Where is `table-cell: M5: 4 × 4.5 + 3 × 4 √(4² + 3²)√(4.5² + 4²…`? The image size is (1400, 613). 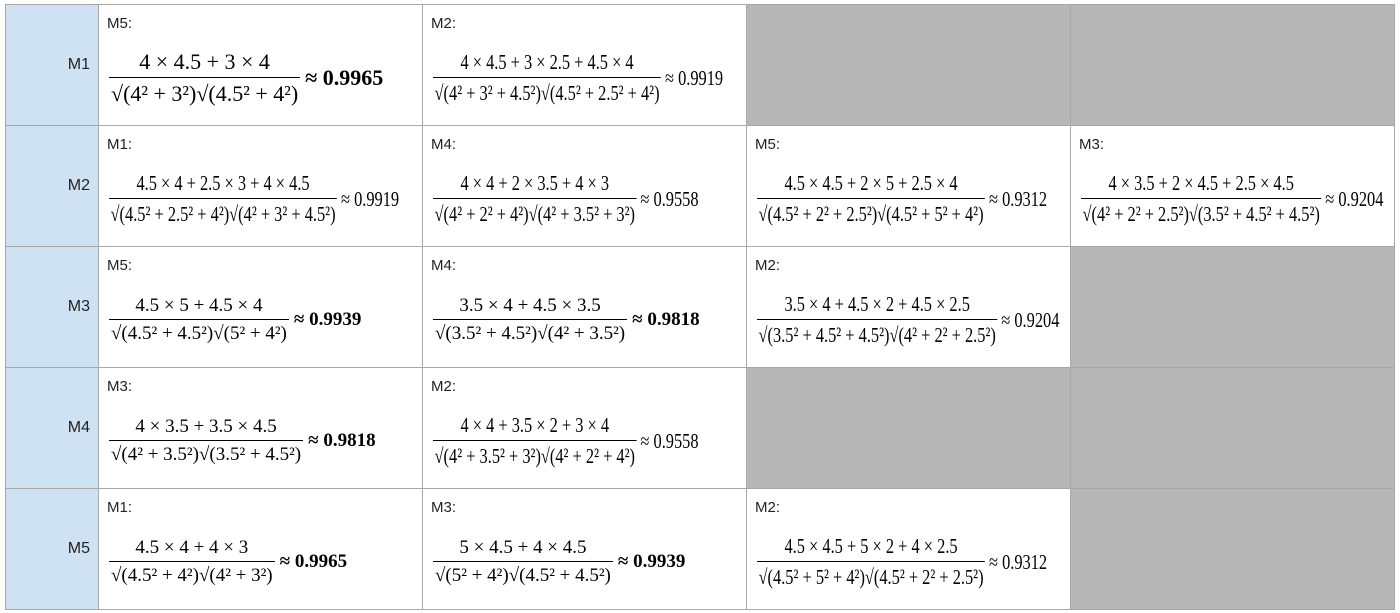
table-cell: M5: 4 × 4.5 + 3 × 4 √(4² + 3²)√(4.5² + 4²… is located at coordinates (261, 65).